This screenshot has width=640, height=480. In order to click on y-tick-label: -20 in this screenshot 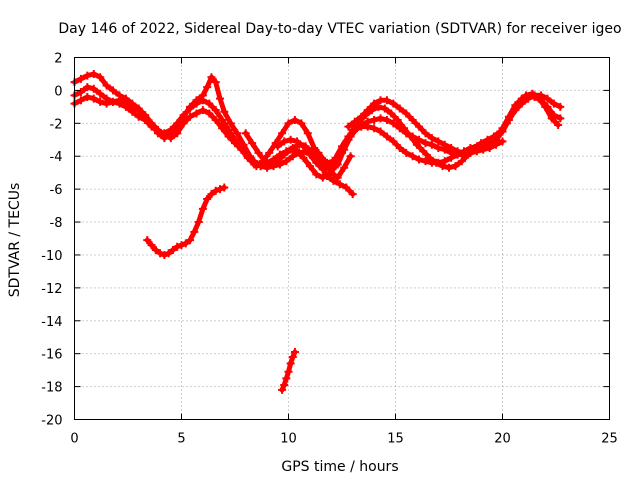, I will do `click(51, 421)`.